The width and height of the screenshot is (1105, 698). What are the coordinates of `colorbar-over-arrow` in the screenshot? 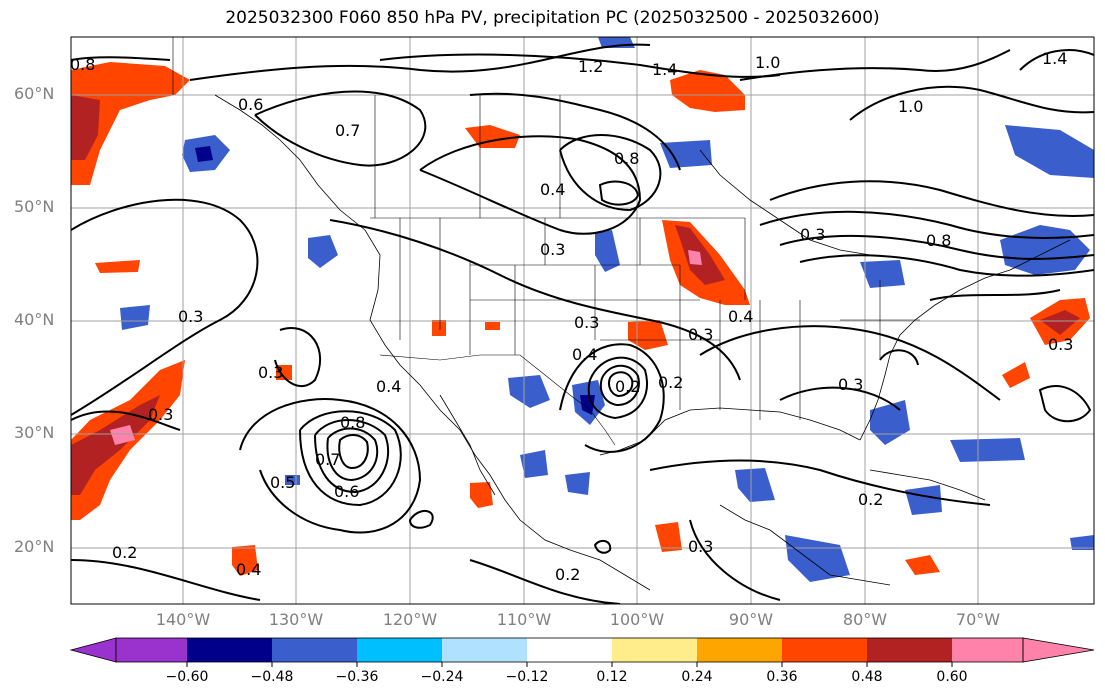 It's located at (1058, 650).